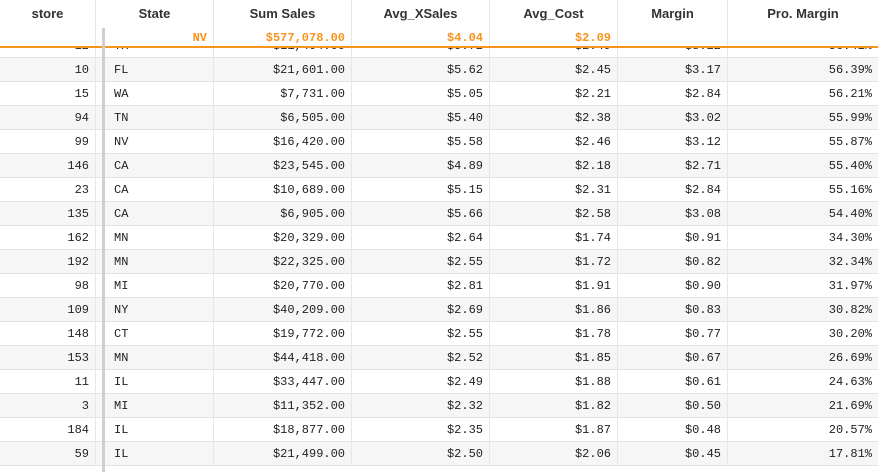 The width and height of the screenshot is (878, 472). I want to click on cell-avg-xsales: $2.49, so click(421, 381).